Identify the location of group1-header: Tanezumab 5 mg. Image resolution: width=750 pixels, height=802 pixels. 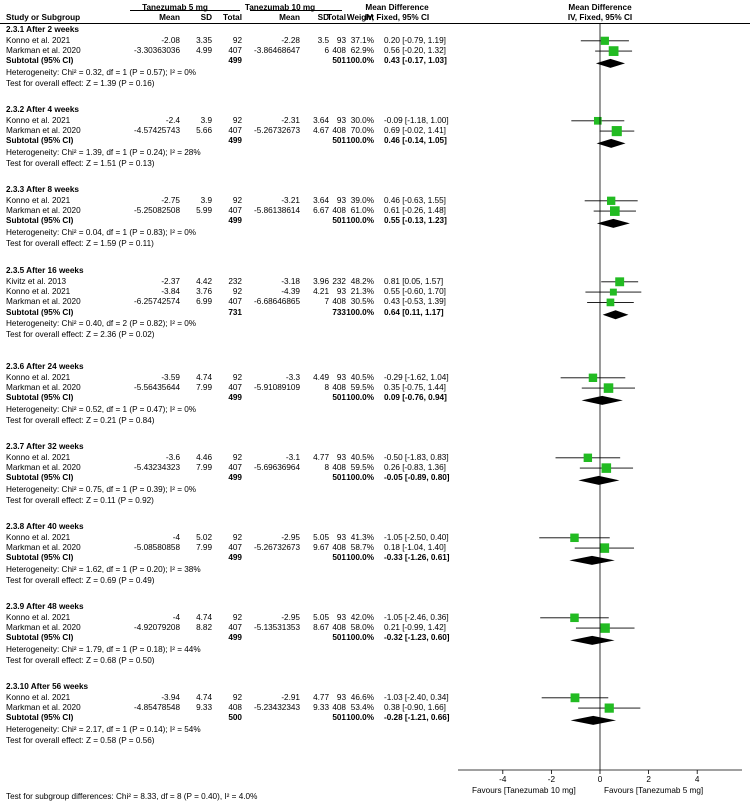
(175, 7).